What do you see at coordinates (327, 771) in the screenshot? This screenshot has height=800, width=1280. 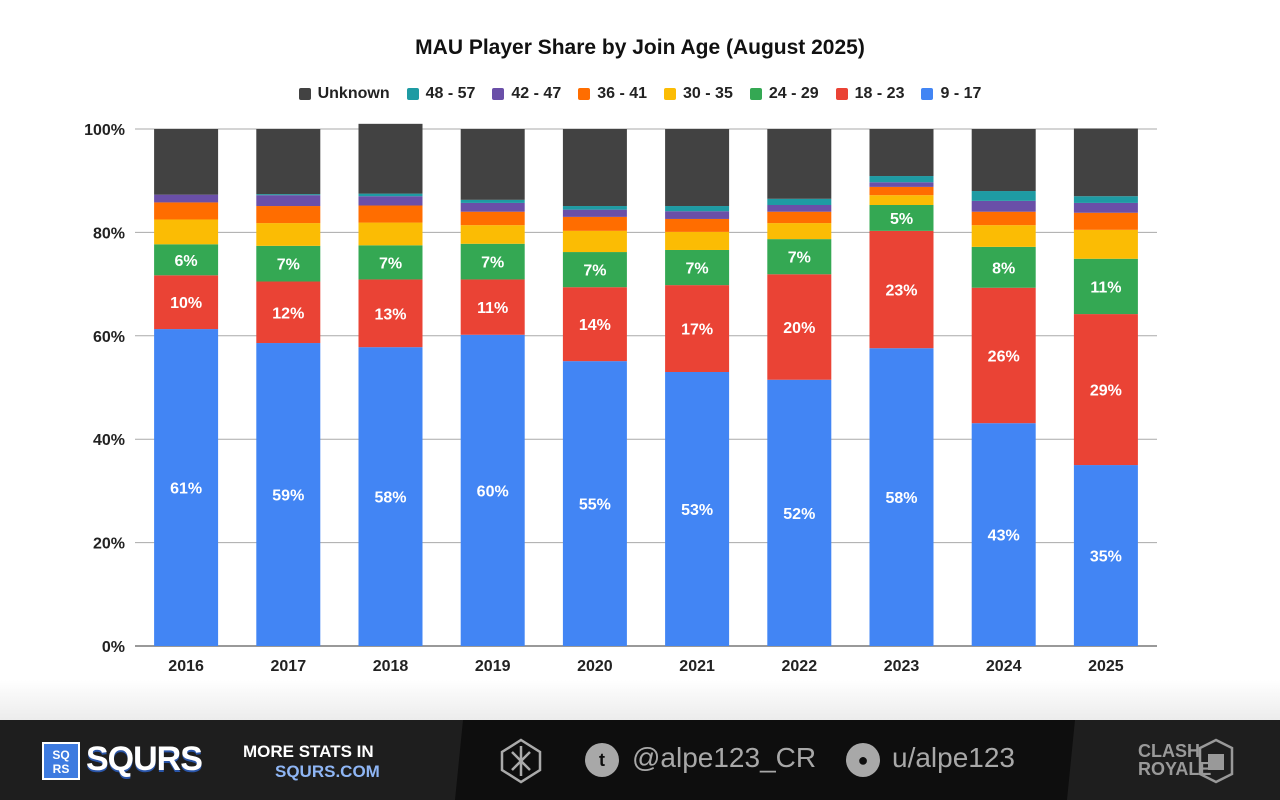 I see `site-link: SQURS.COM` at bounding box center [327, 771].